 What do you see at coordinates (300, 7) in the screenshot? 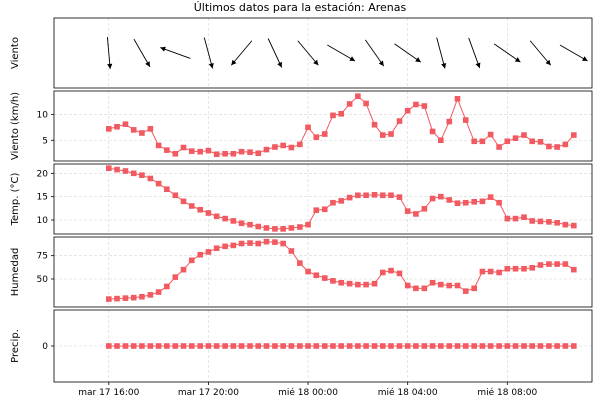
I see `chart-title: Últimos datos para la estación: Arenas` at bounding box center [300, 7].